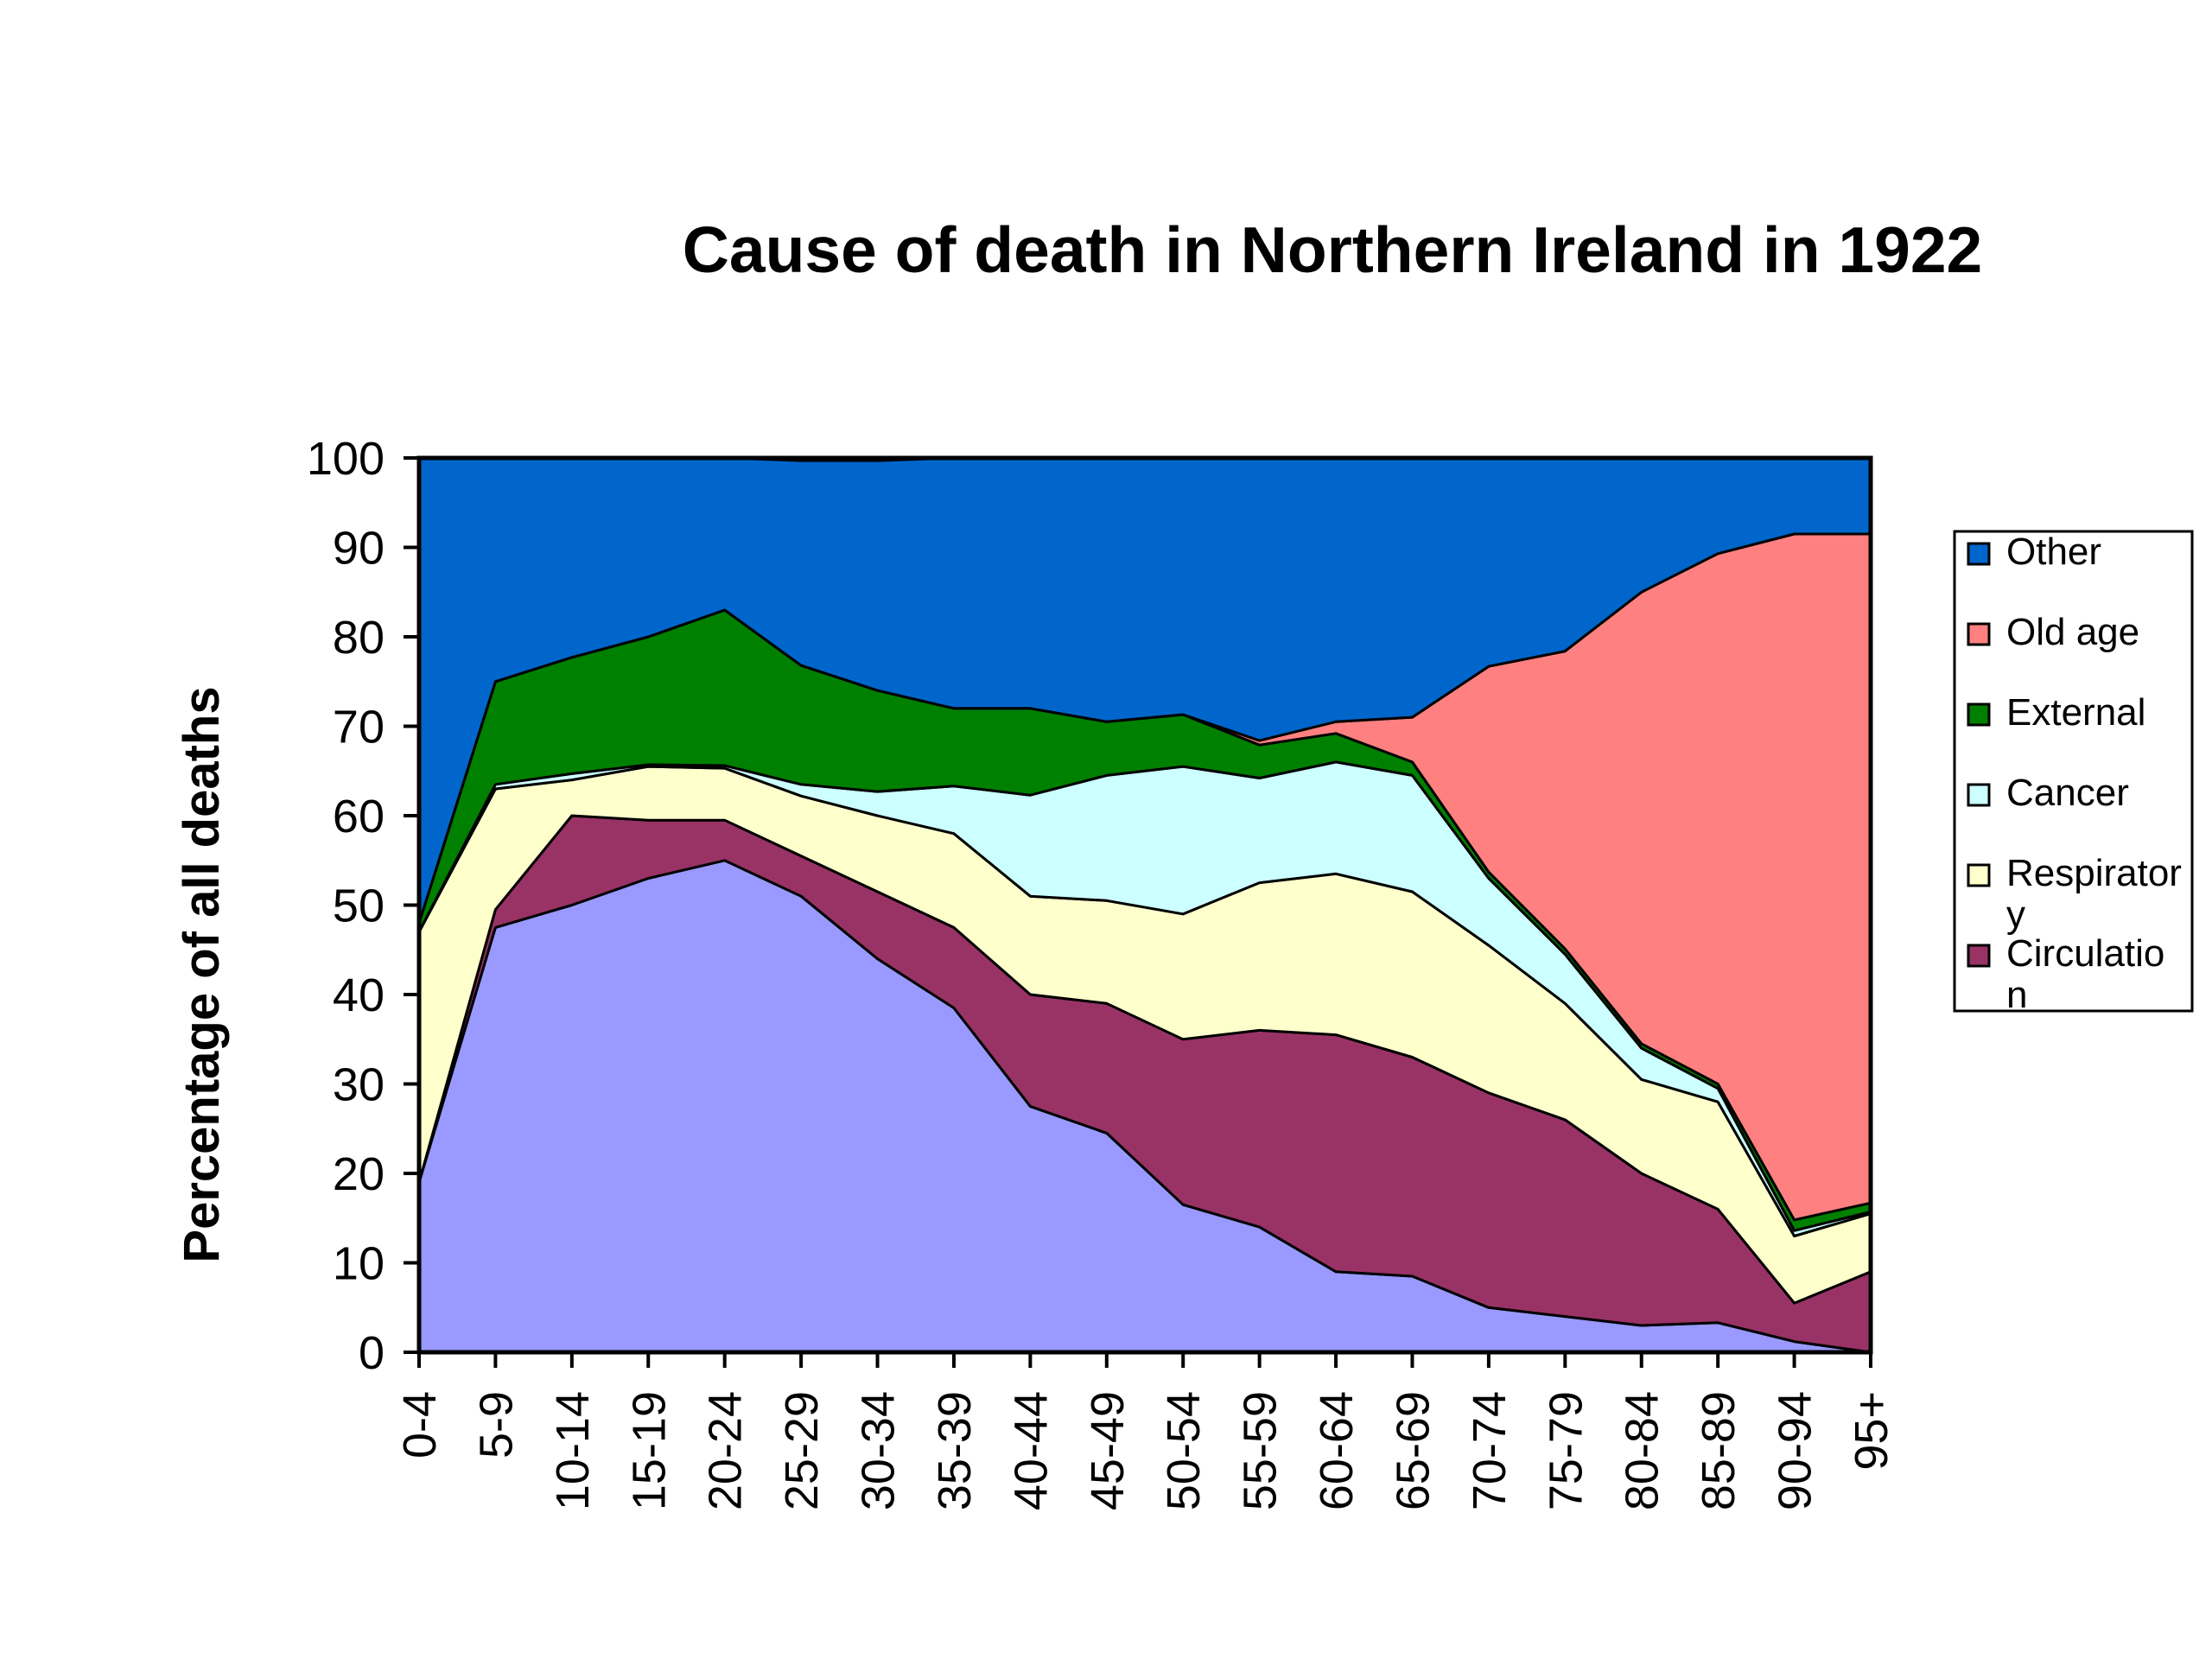 The width and height of the screenshot is (2212, 1659). I want to click on x-tick-label: 45-49, so click(1108, 1450).